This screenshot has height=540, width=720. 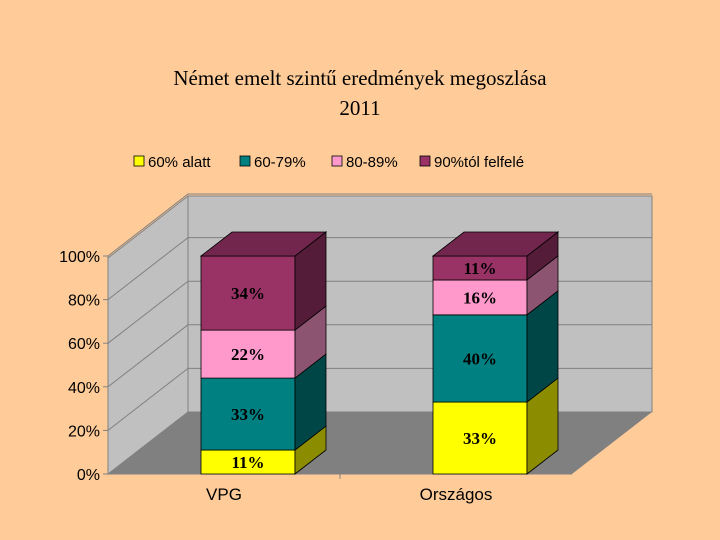 I want to click on legend-item: 90%tól felfelé, so click(x=471, y=162).